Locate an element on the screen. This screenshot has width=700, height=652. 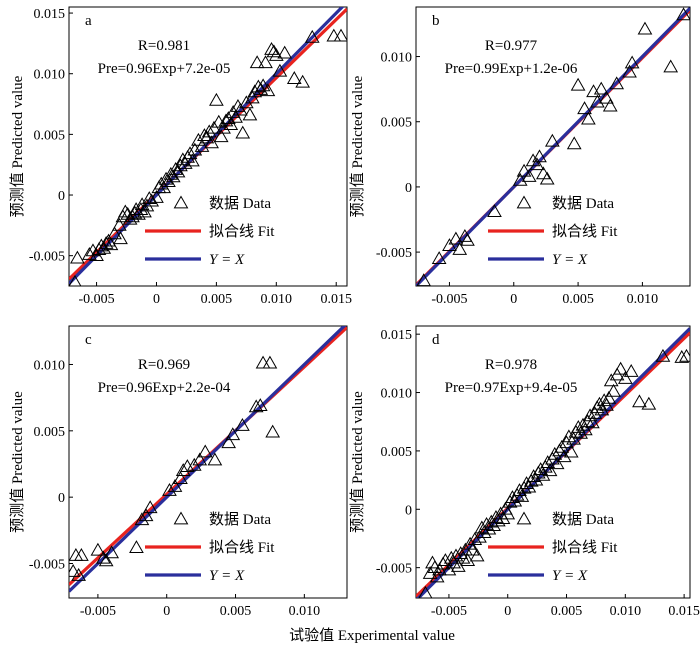
r-annotation: R=0.978 is located at coordinates (511, 365).